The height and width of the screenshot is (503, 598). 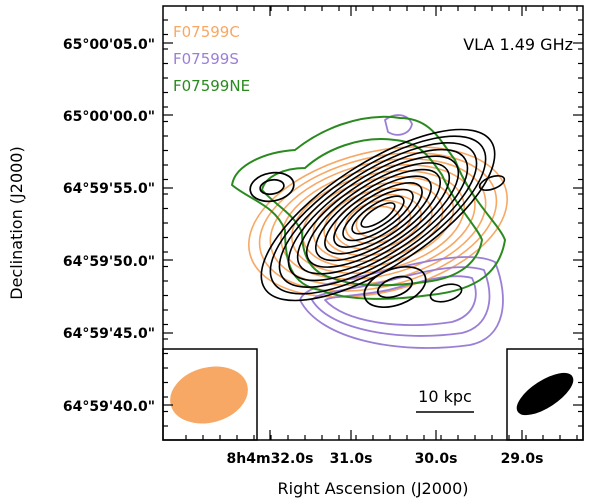 I want to click on black-beam, so click(x=545, y=394).